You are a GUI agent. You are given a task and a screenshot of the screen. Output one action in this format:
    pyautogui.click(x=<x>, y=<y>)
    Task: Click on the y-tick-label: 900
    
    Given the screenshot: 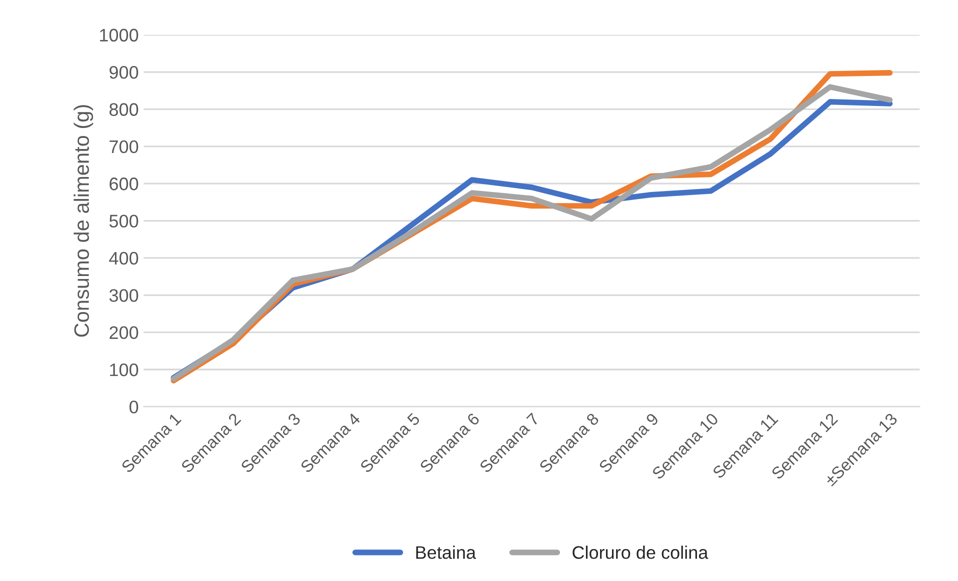 What is the action you would take?
    pyautogui.click(x=124, y=72)
    